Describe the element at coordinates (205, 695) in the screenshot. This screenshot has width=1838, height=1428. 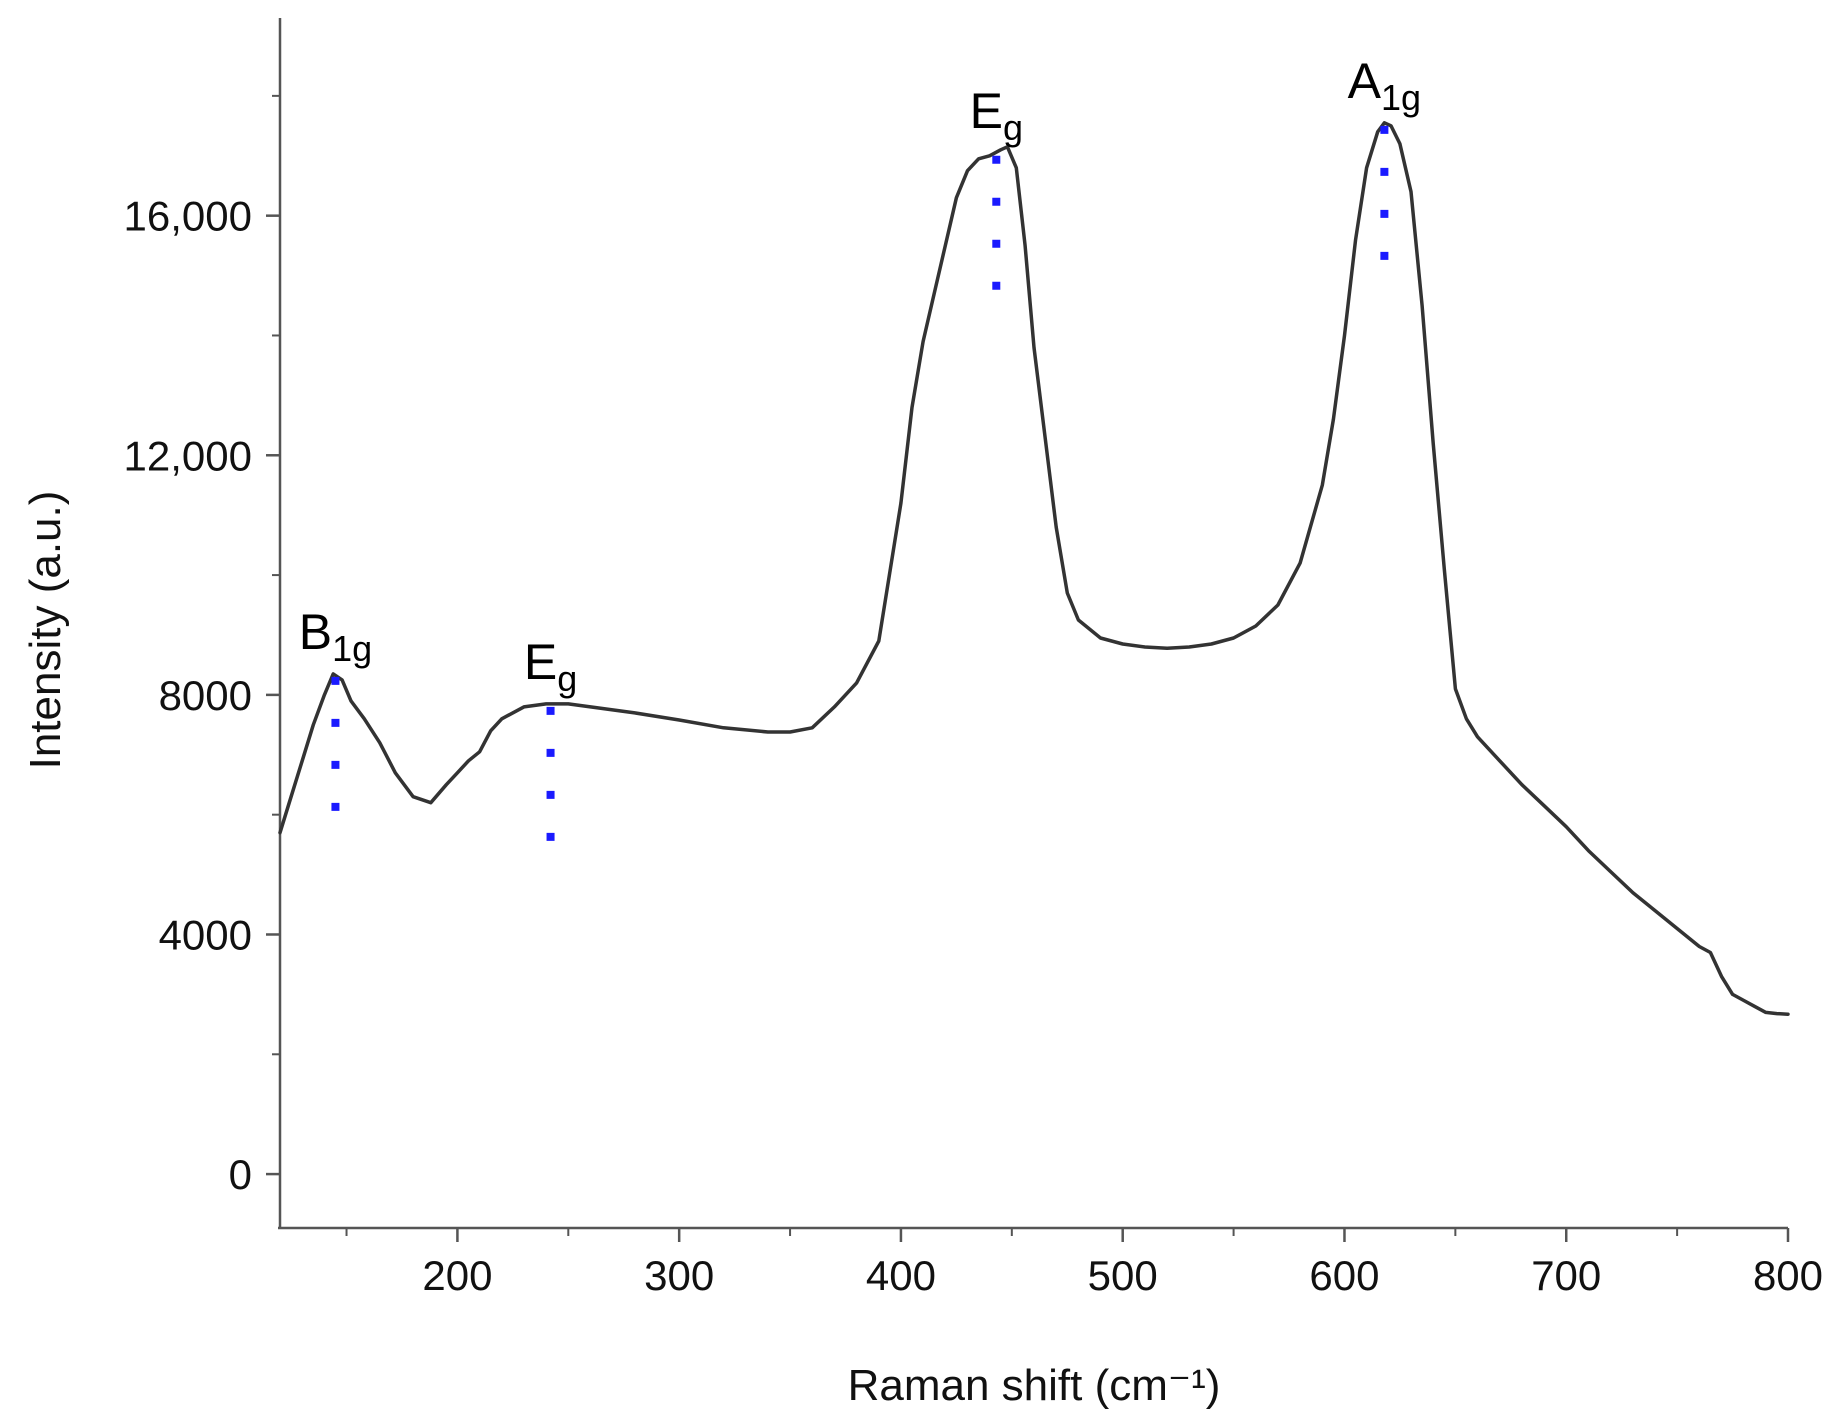
I see `y-tick-label: 8000` at that location.